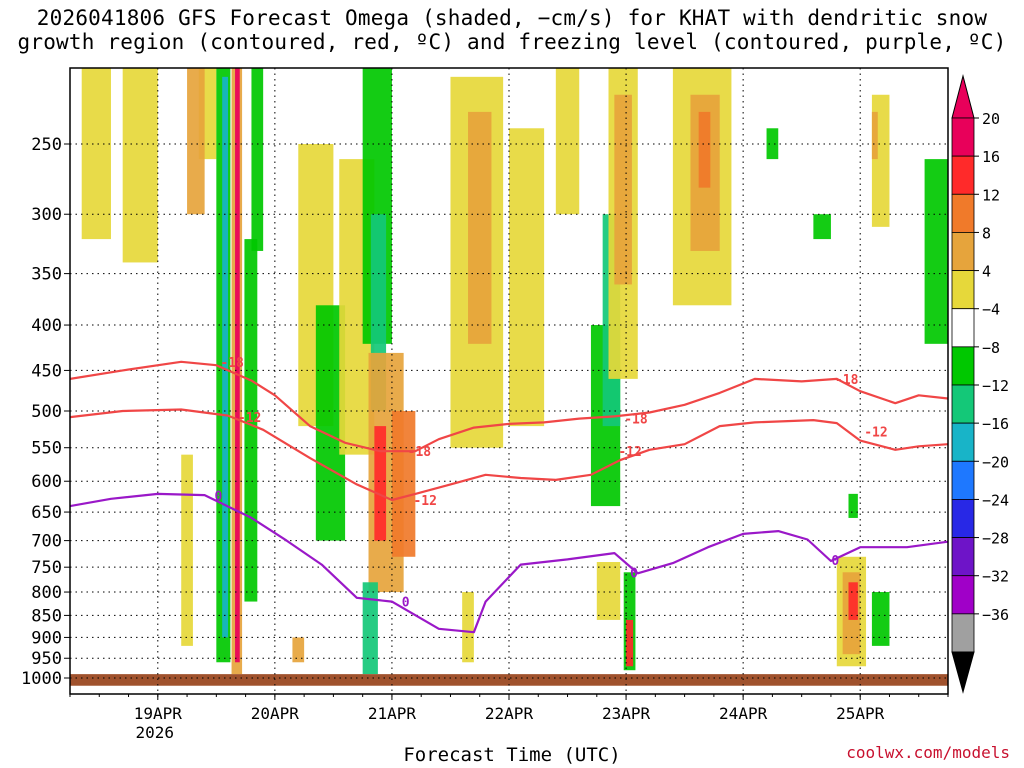 This screenshot has height=768, width=1024. What do you see at coordinates (995, 539) in the screenshot?
I see `colorbar-label: −28` at bounding box center [995, 539].